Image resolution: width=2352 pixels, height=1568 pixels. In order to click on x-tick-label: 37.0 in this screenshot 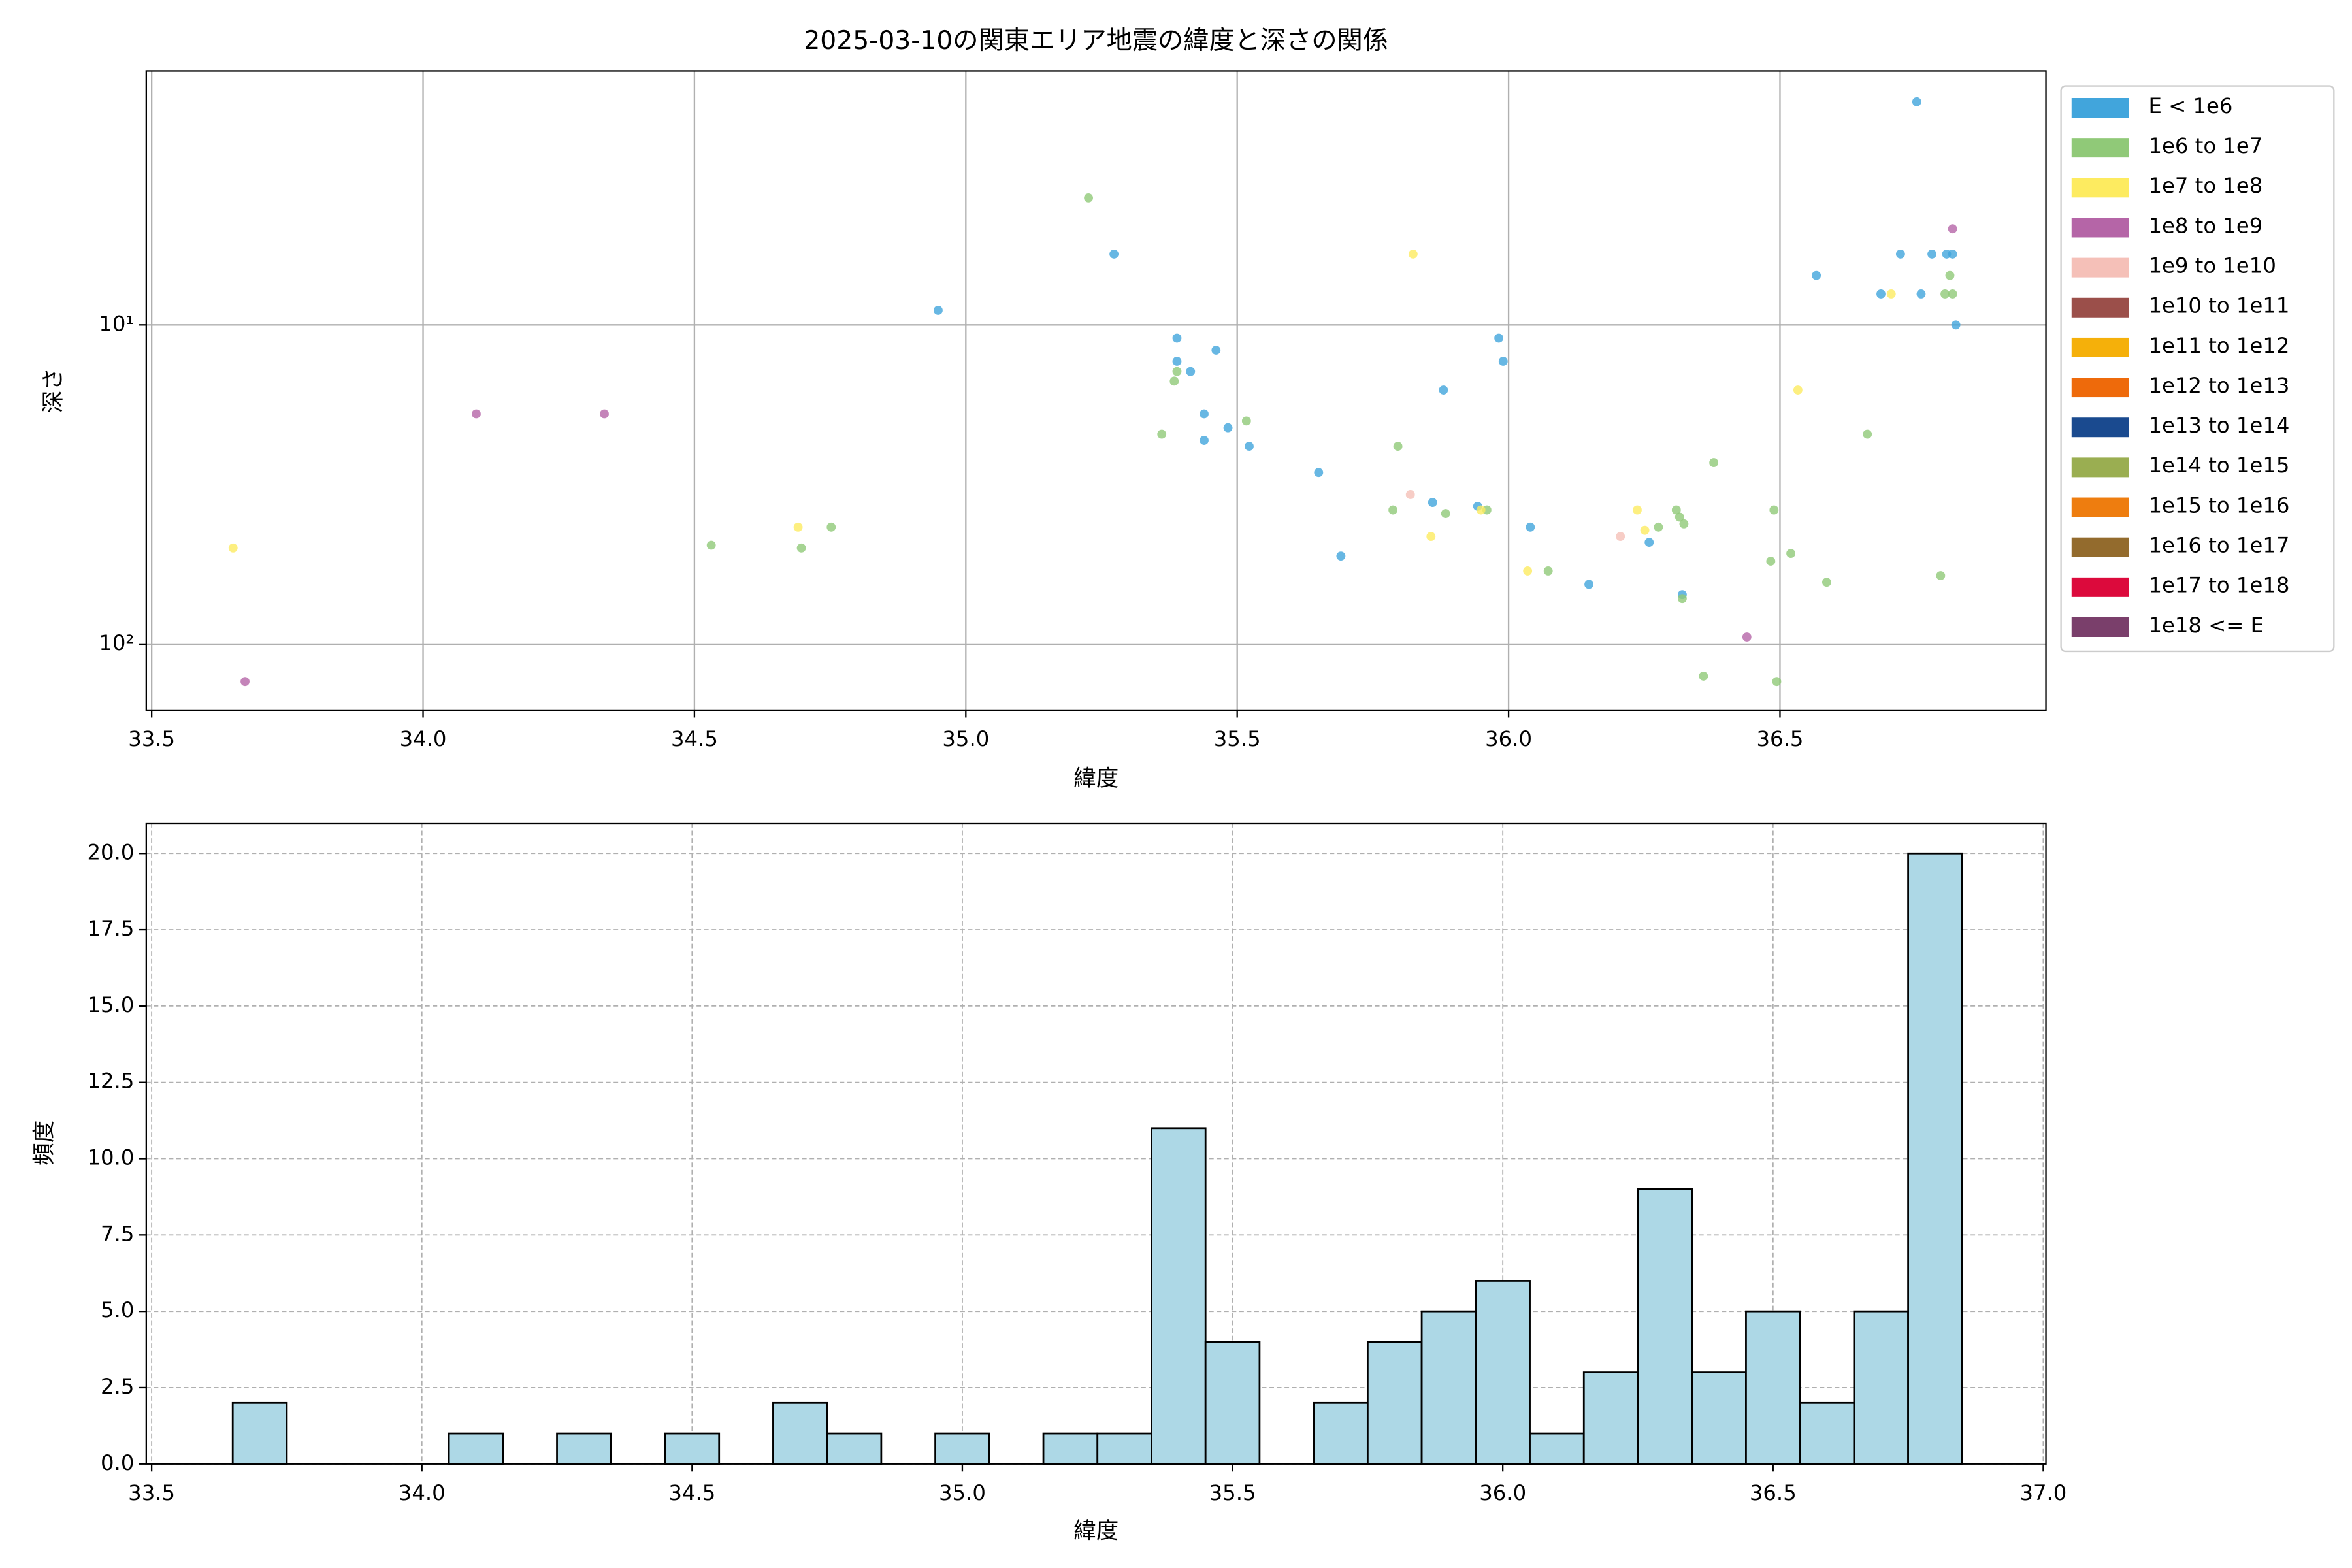, I will do `click(2042, 1492)`.